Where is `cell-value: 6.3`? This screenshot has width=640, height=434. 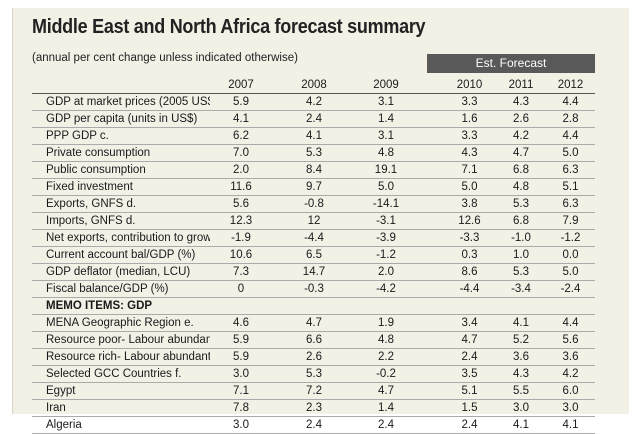 cell-value: 6.3 is located at coordinates (570, 170).